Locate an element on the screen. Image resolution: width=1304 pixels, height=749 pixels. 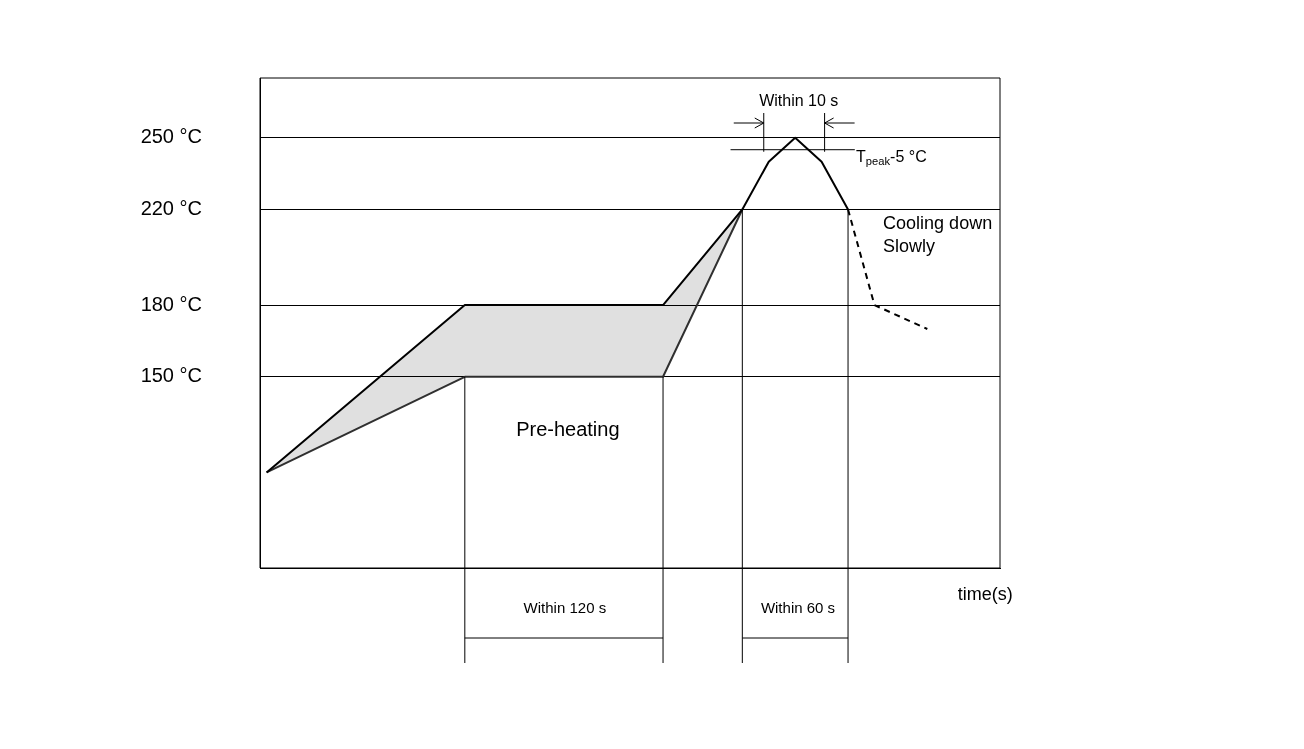
annotation: Within 10 s is located at coordinates (799, 100).